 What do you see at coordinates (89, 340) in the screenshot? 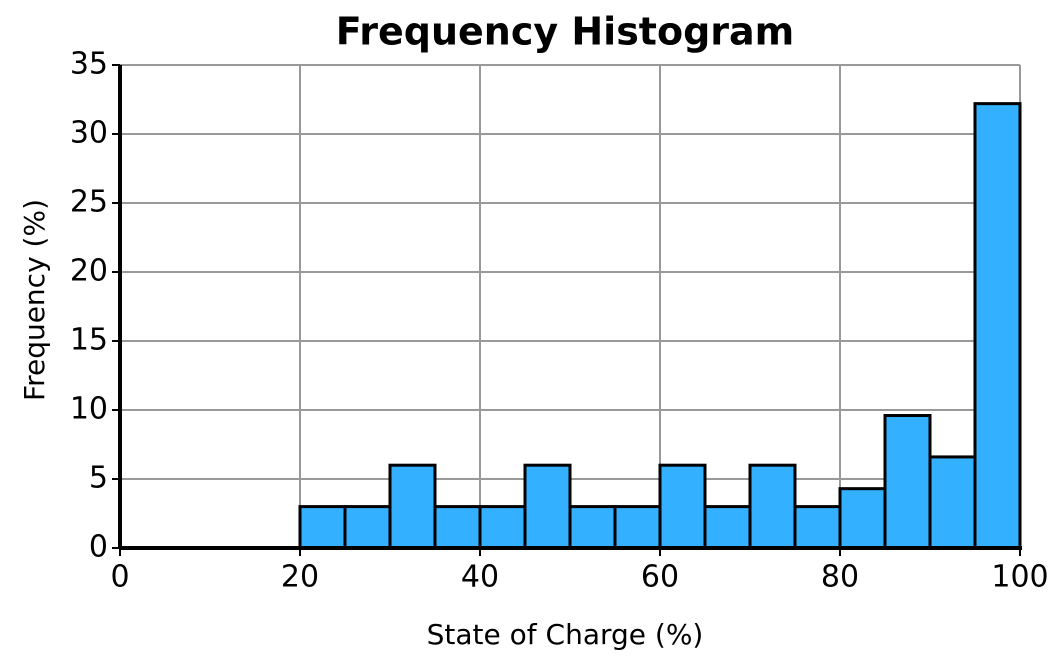
I see `y-tick-label: 15` at bounding box center [89, 340].